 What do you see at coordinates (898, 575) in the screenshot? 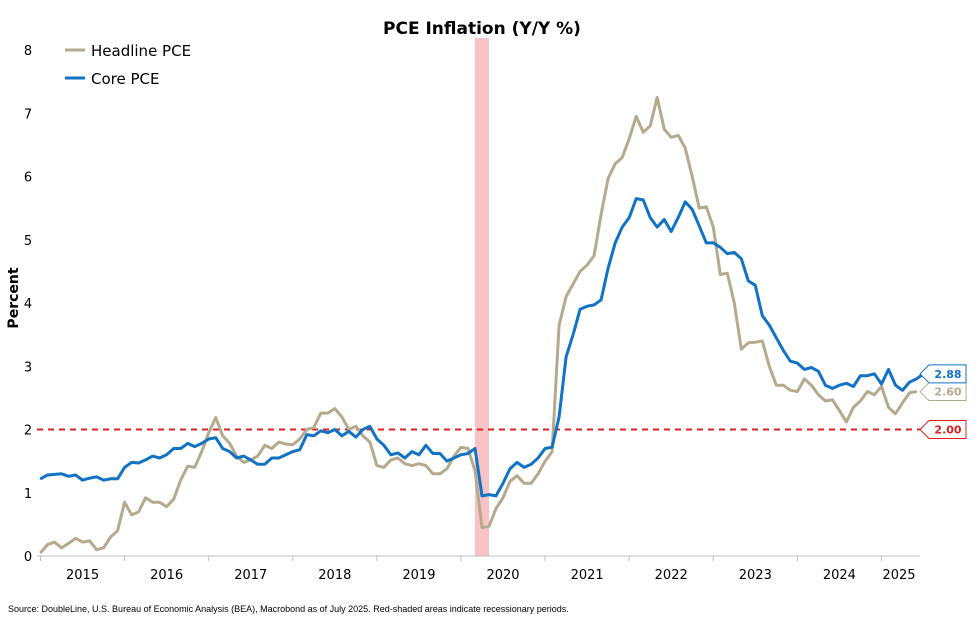
I see `x-tick-label: 2025` at bounding box center [898, 575].